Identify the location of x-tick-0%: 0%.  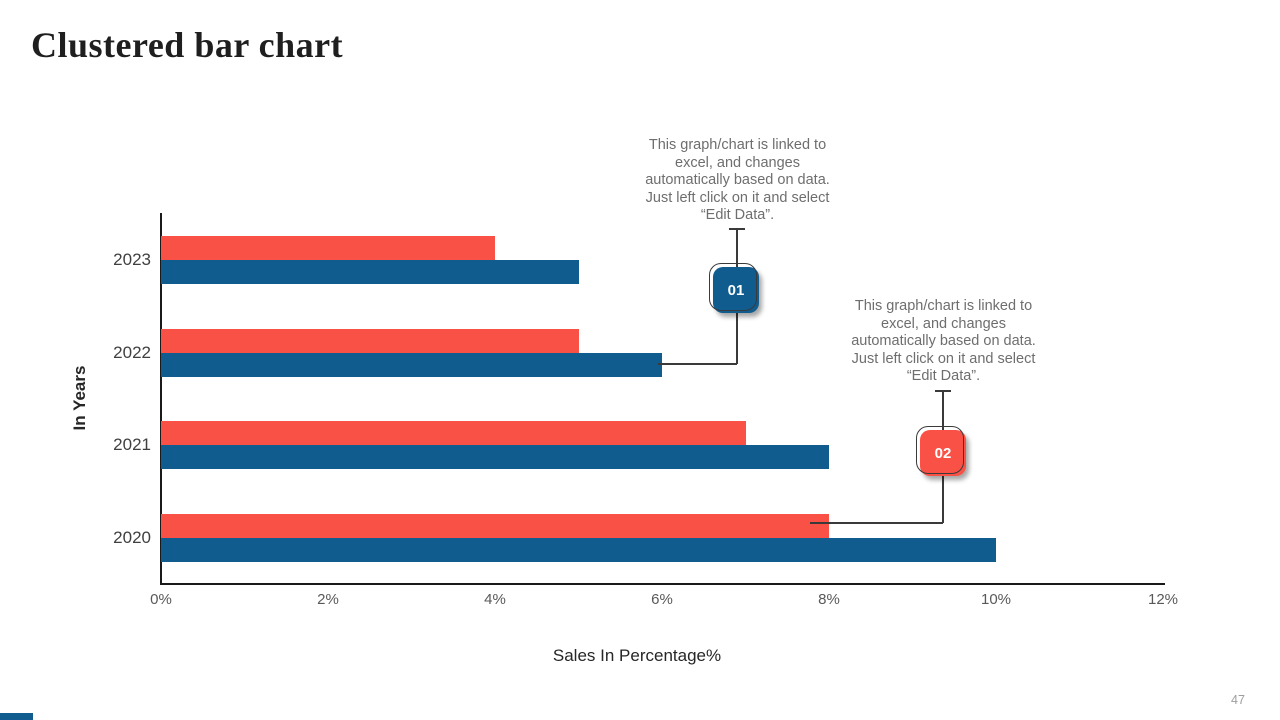
(161, 599).